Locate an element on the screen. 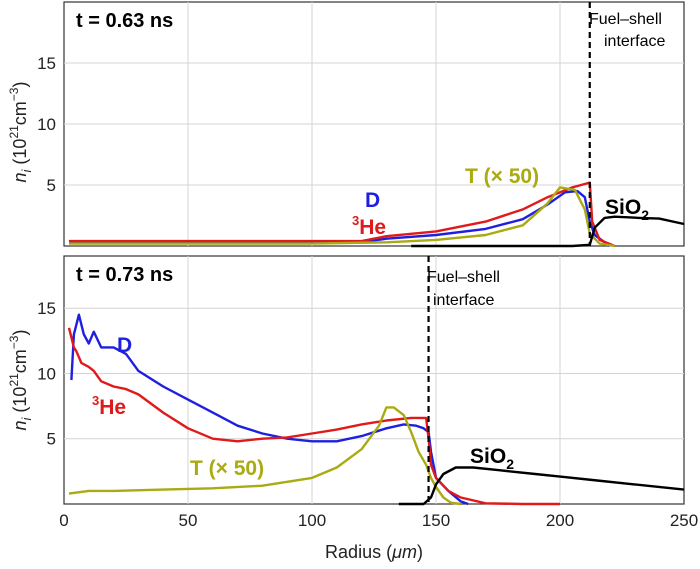 The width and height of the screenshot is (700, 569). y-axis-label-bottom: ni (1021cm−3) is located at coordinates (20, 380).